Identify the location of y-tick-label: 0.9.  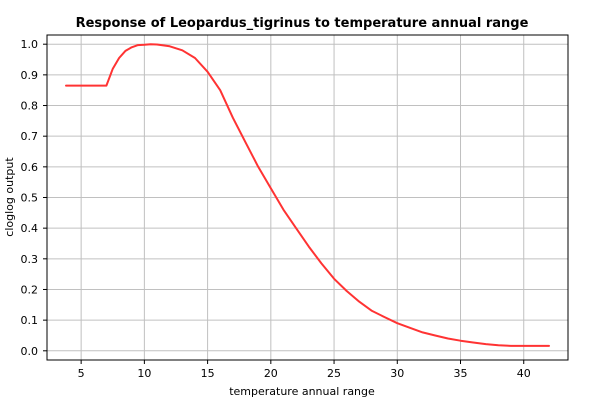
(30, 75).